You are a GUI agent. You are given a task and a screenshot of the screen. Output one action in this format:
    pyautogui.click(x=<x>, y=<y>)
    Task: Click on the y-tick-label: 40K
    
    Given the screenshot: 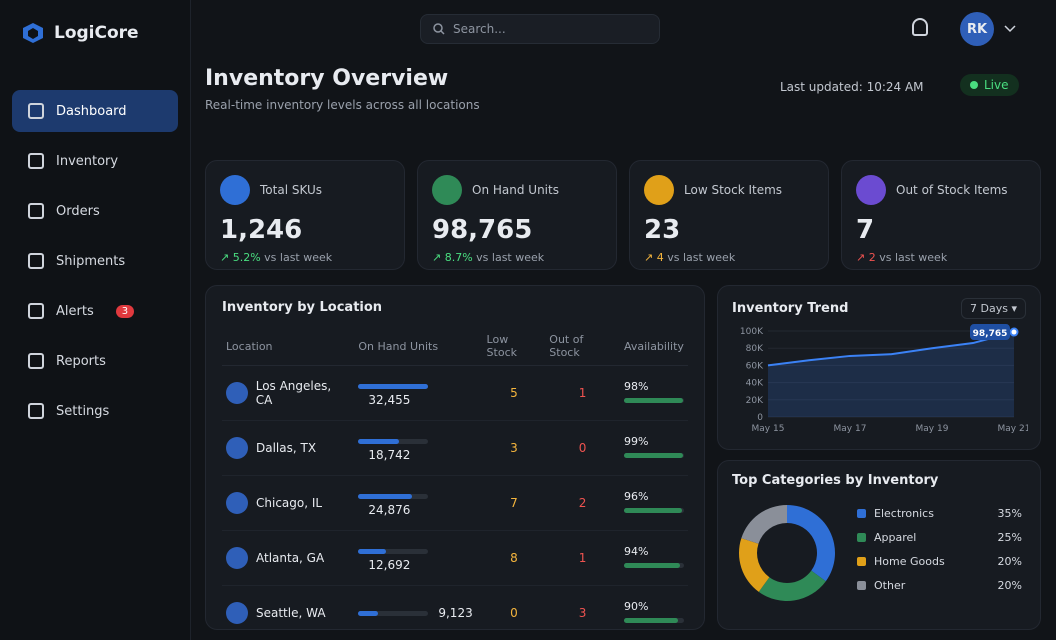 What is the action you would take?
    pyautogui.click(x=755, y=384)
    